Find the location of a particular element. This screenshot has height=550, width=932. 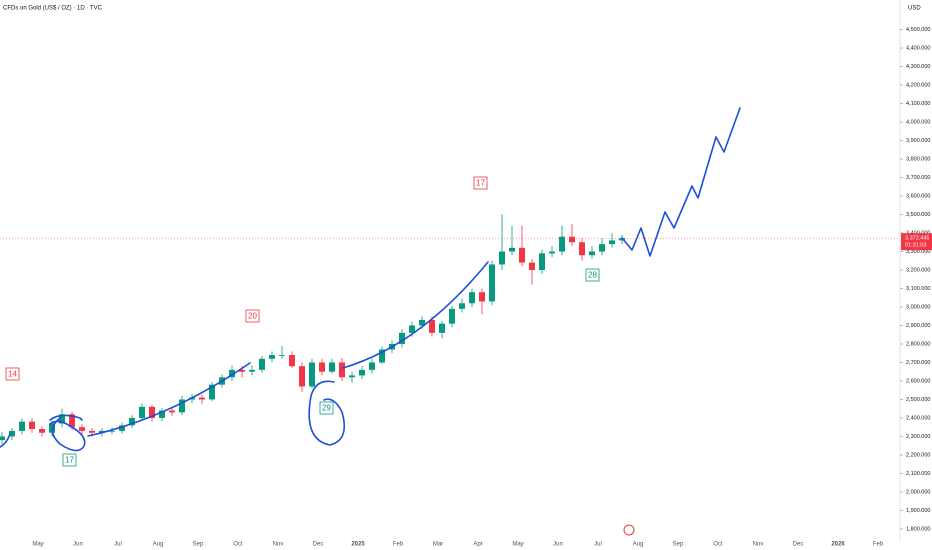

x-tick-label: 2026 is located at coordinates (838, 545).